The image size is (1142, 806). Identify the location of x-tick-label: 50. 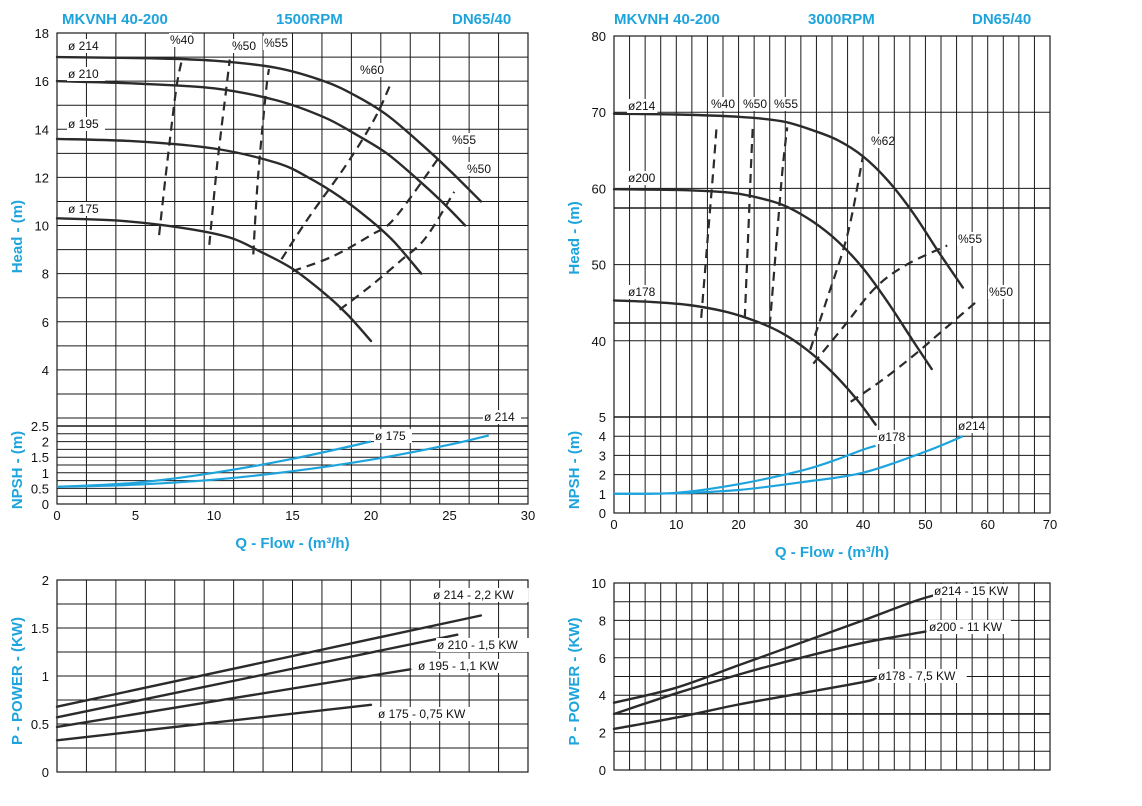
(925, 524).